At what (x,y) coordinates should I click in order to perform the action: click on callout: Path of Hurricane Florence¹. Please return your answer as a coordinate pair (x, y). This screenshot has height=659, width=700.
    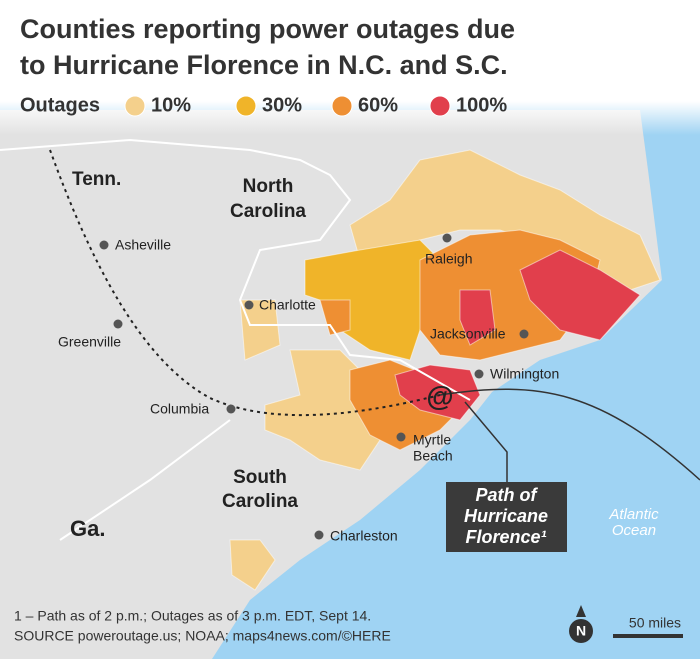
    Looking at the image, I should click on (506, 517).